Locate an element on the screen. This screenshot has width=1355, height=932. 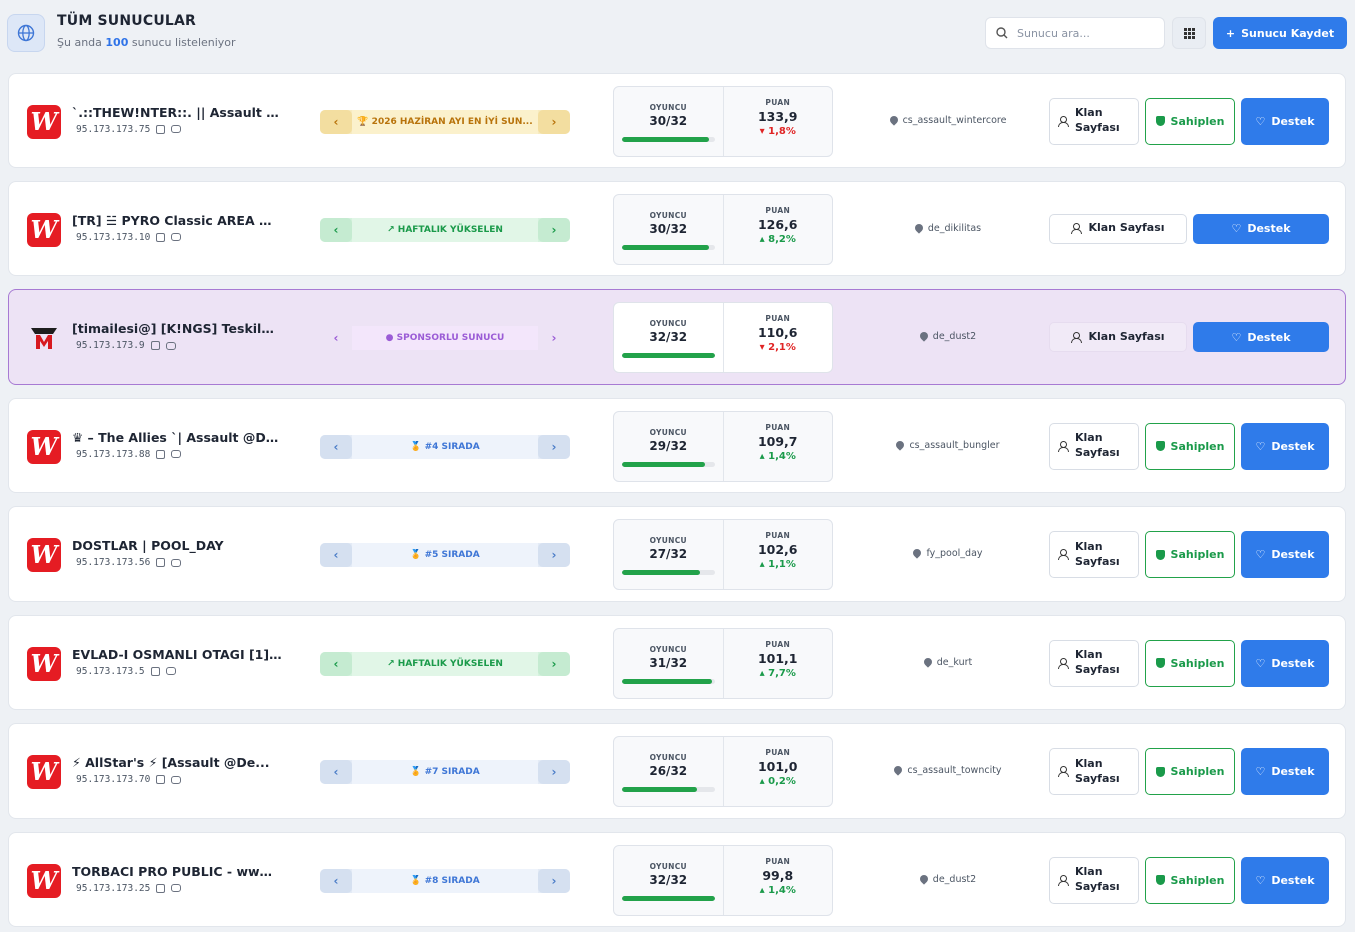
grid-view-button is located at coordinates (1189, 33).